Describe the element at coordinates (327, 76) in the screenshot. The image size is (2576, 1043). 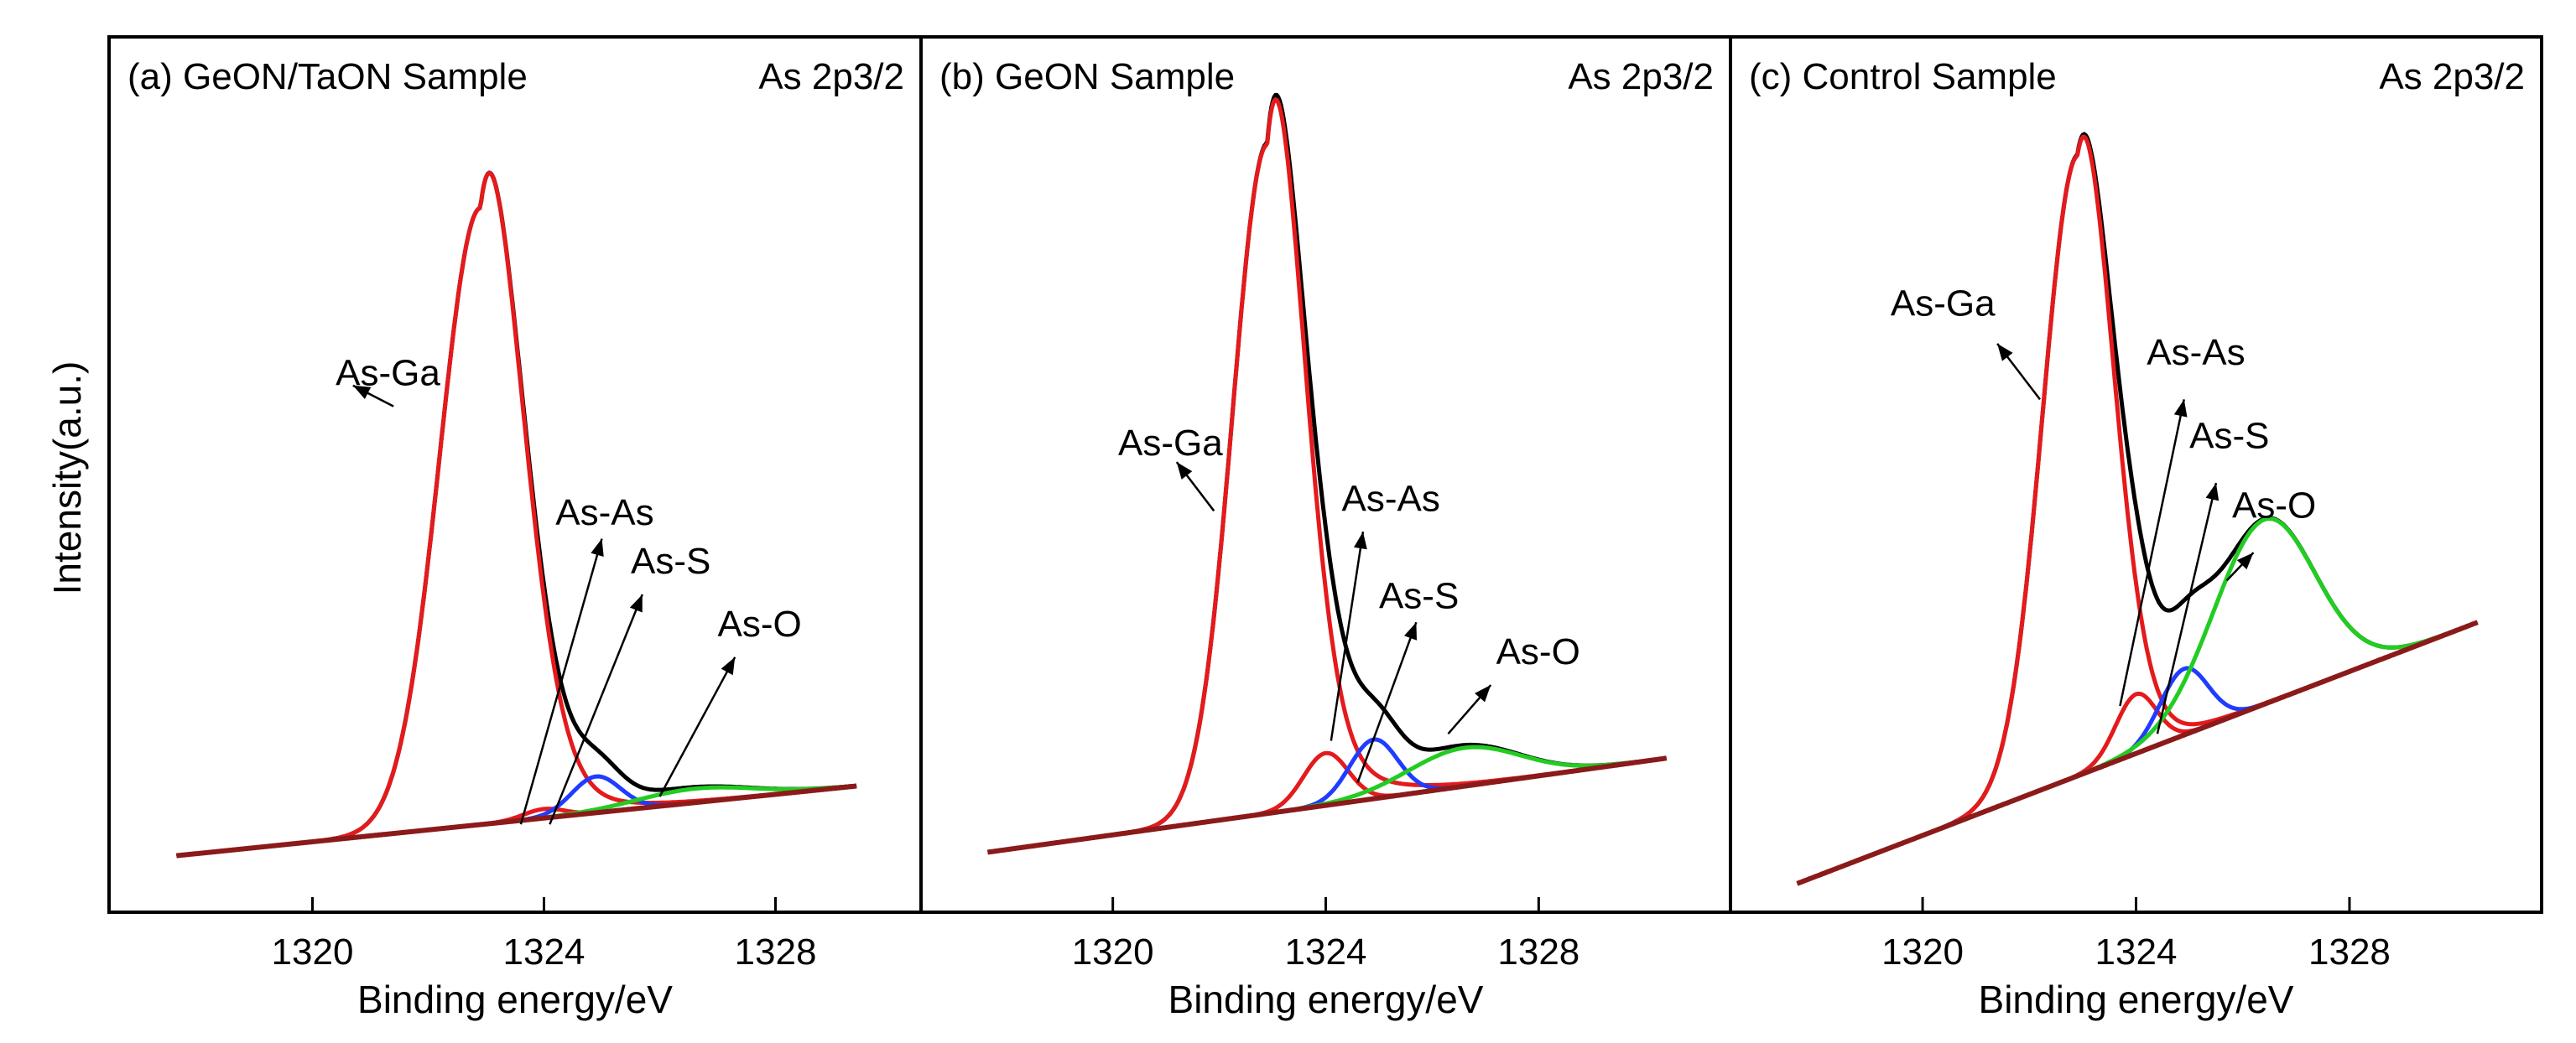
I see `panel-title: (a) GeON/TaON Sample` at that location.